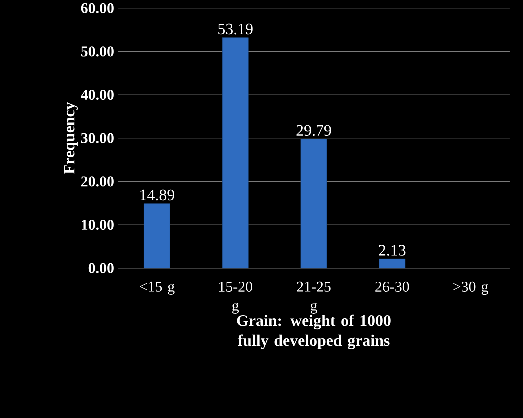 Image resolution: width=523 pixels, height=418 pixels. Describe the element at coordinates (314, 298) in the screenshot. I see `x-tick-label: 21-25 g` at that location.